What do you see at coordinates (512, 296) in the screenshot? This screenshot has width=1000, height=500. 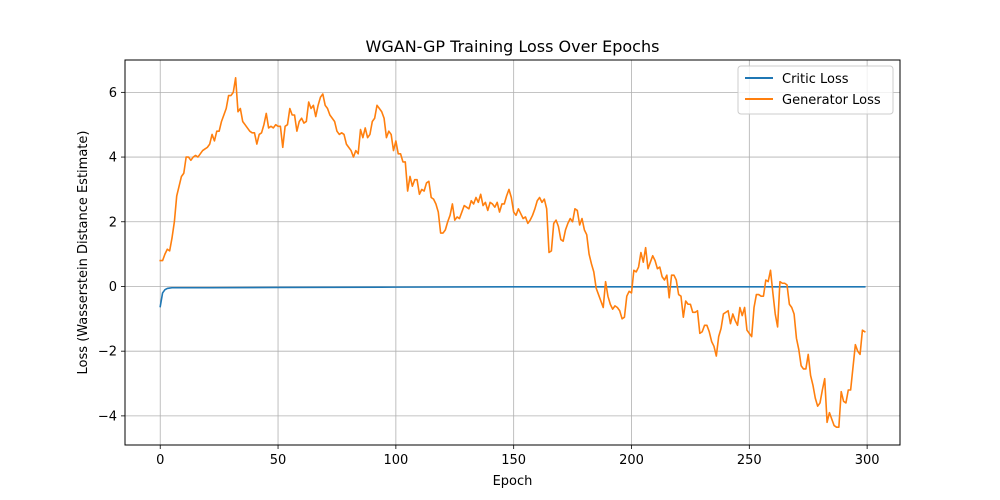 I see `series-line-critic` at bounding box center [512, 296].